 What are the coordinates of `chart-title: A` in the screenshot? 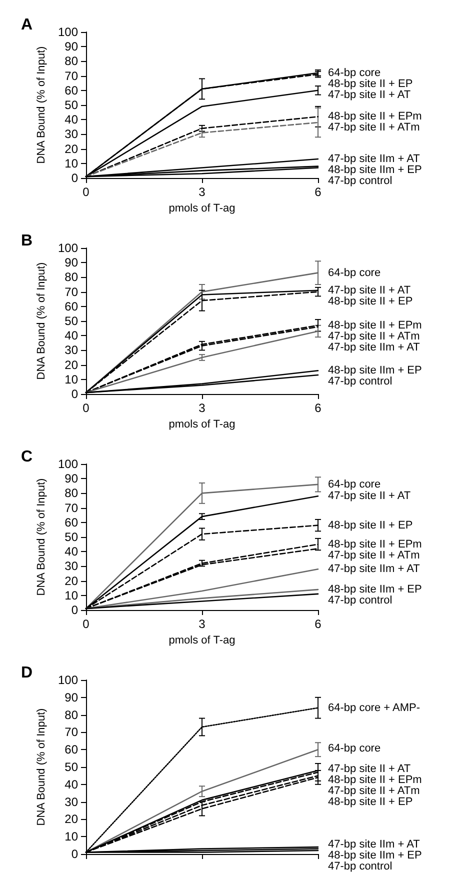 It's located at (27, 25).